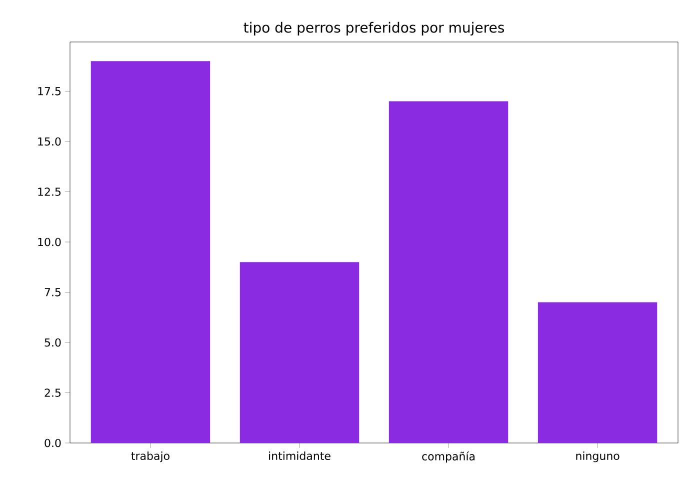  Describe the element at coordinates (49, 141) in the screenshot. I see `y-tick-label: 15.0` at that location.